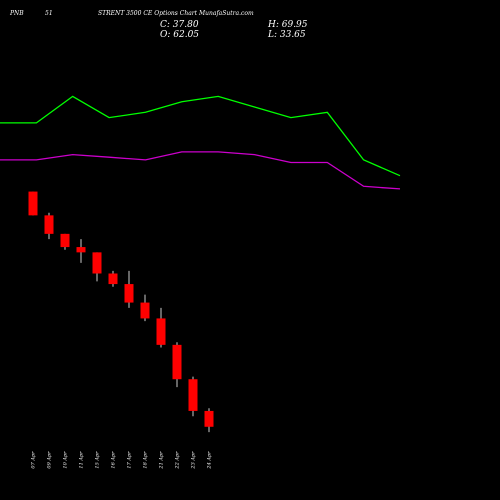 This screenshot has width=500, height=500. Describe the element at coordinates (82, 460) in the screenshot. I see `x-tick-label: 11 Apr` at that location.